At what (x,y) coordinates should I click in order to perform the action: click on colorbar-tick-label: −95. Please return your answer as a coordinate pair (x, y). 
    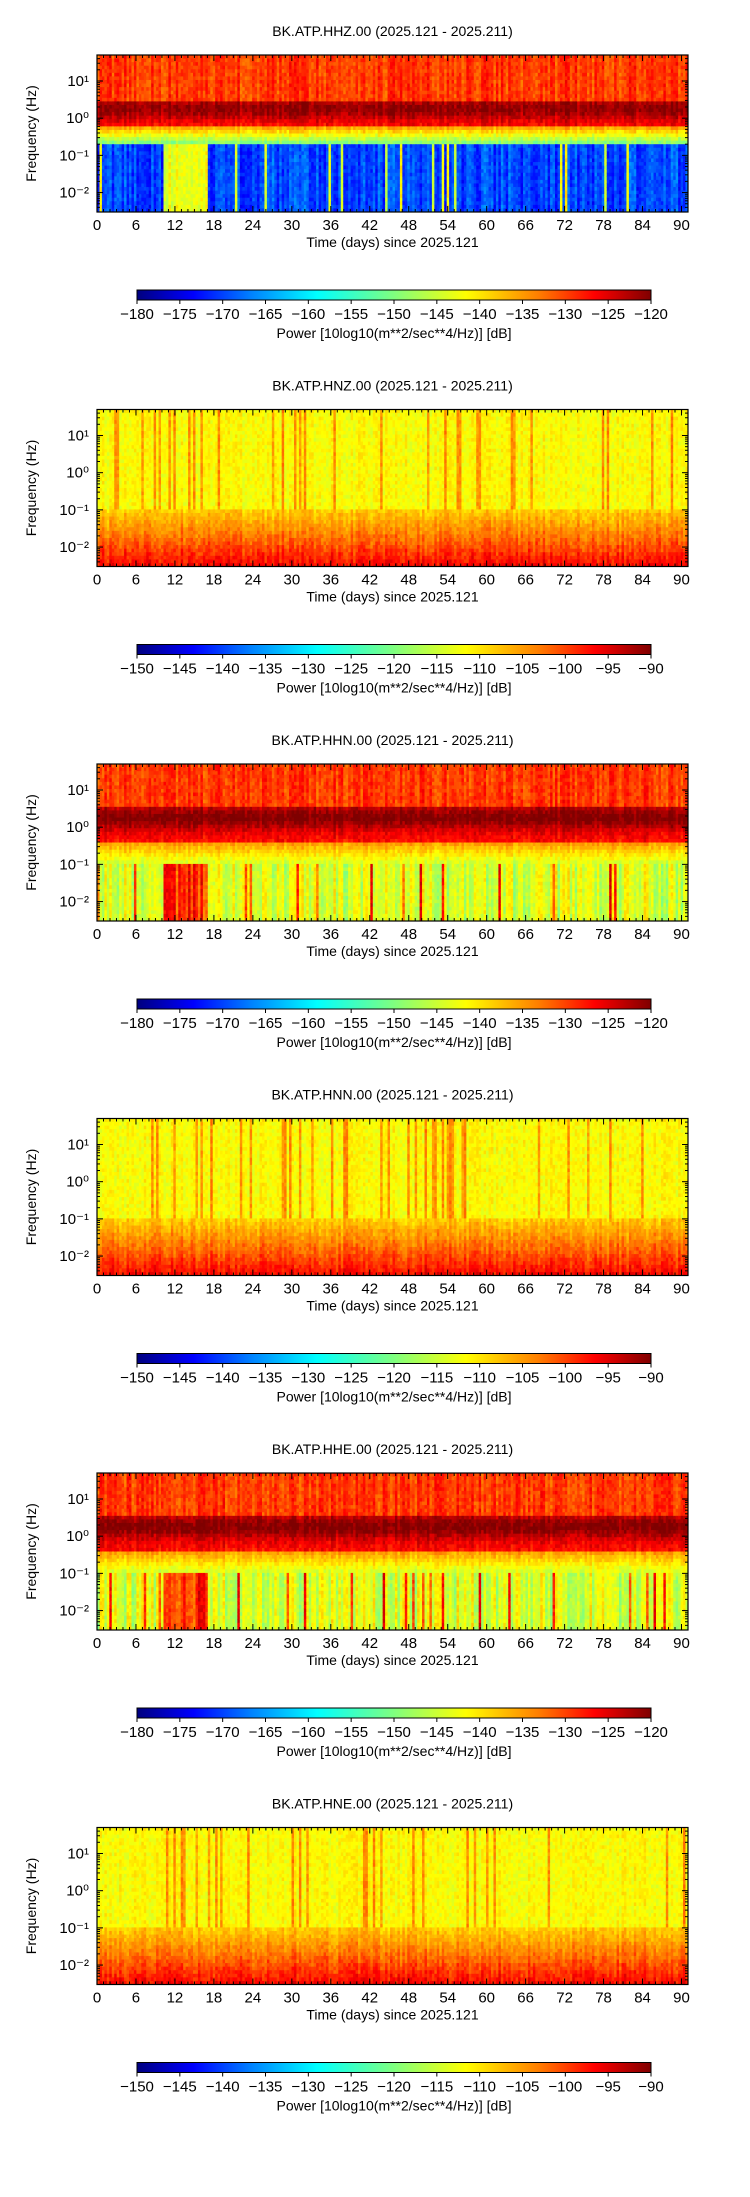
    Looking at the image, I should click on (607, 2087).